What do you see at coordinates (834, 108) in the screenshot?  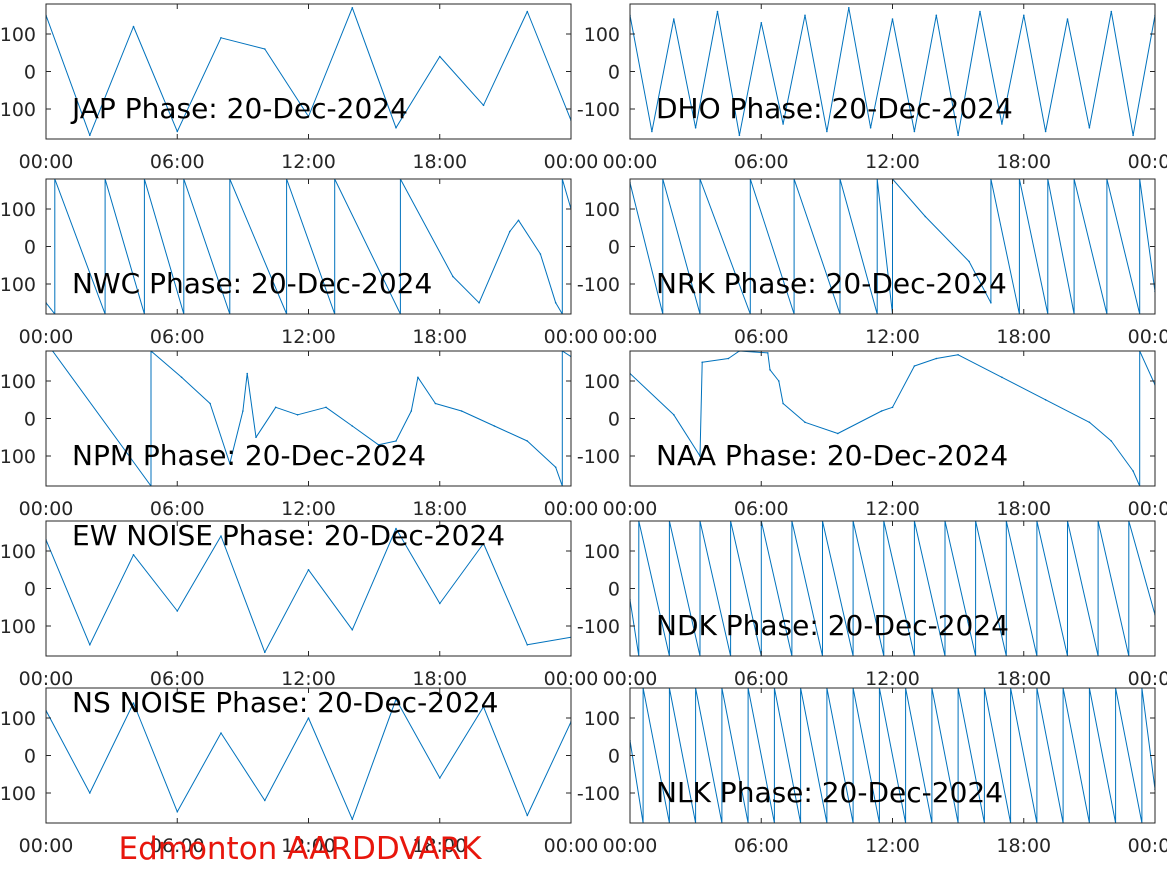 I see `panel-title: DHO Phase: 20-Dec-2024` at bounding box center [834, 108].